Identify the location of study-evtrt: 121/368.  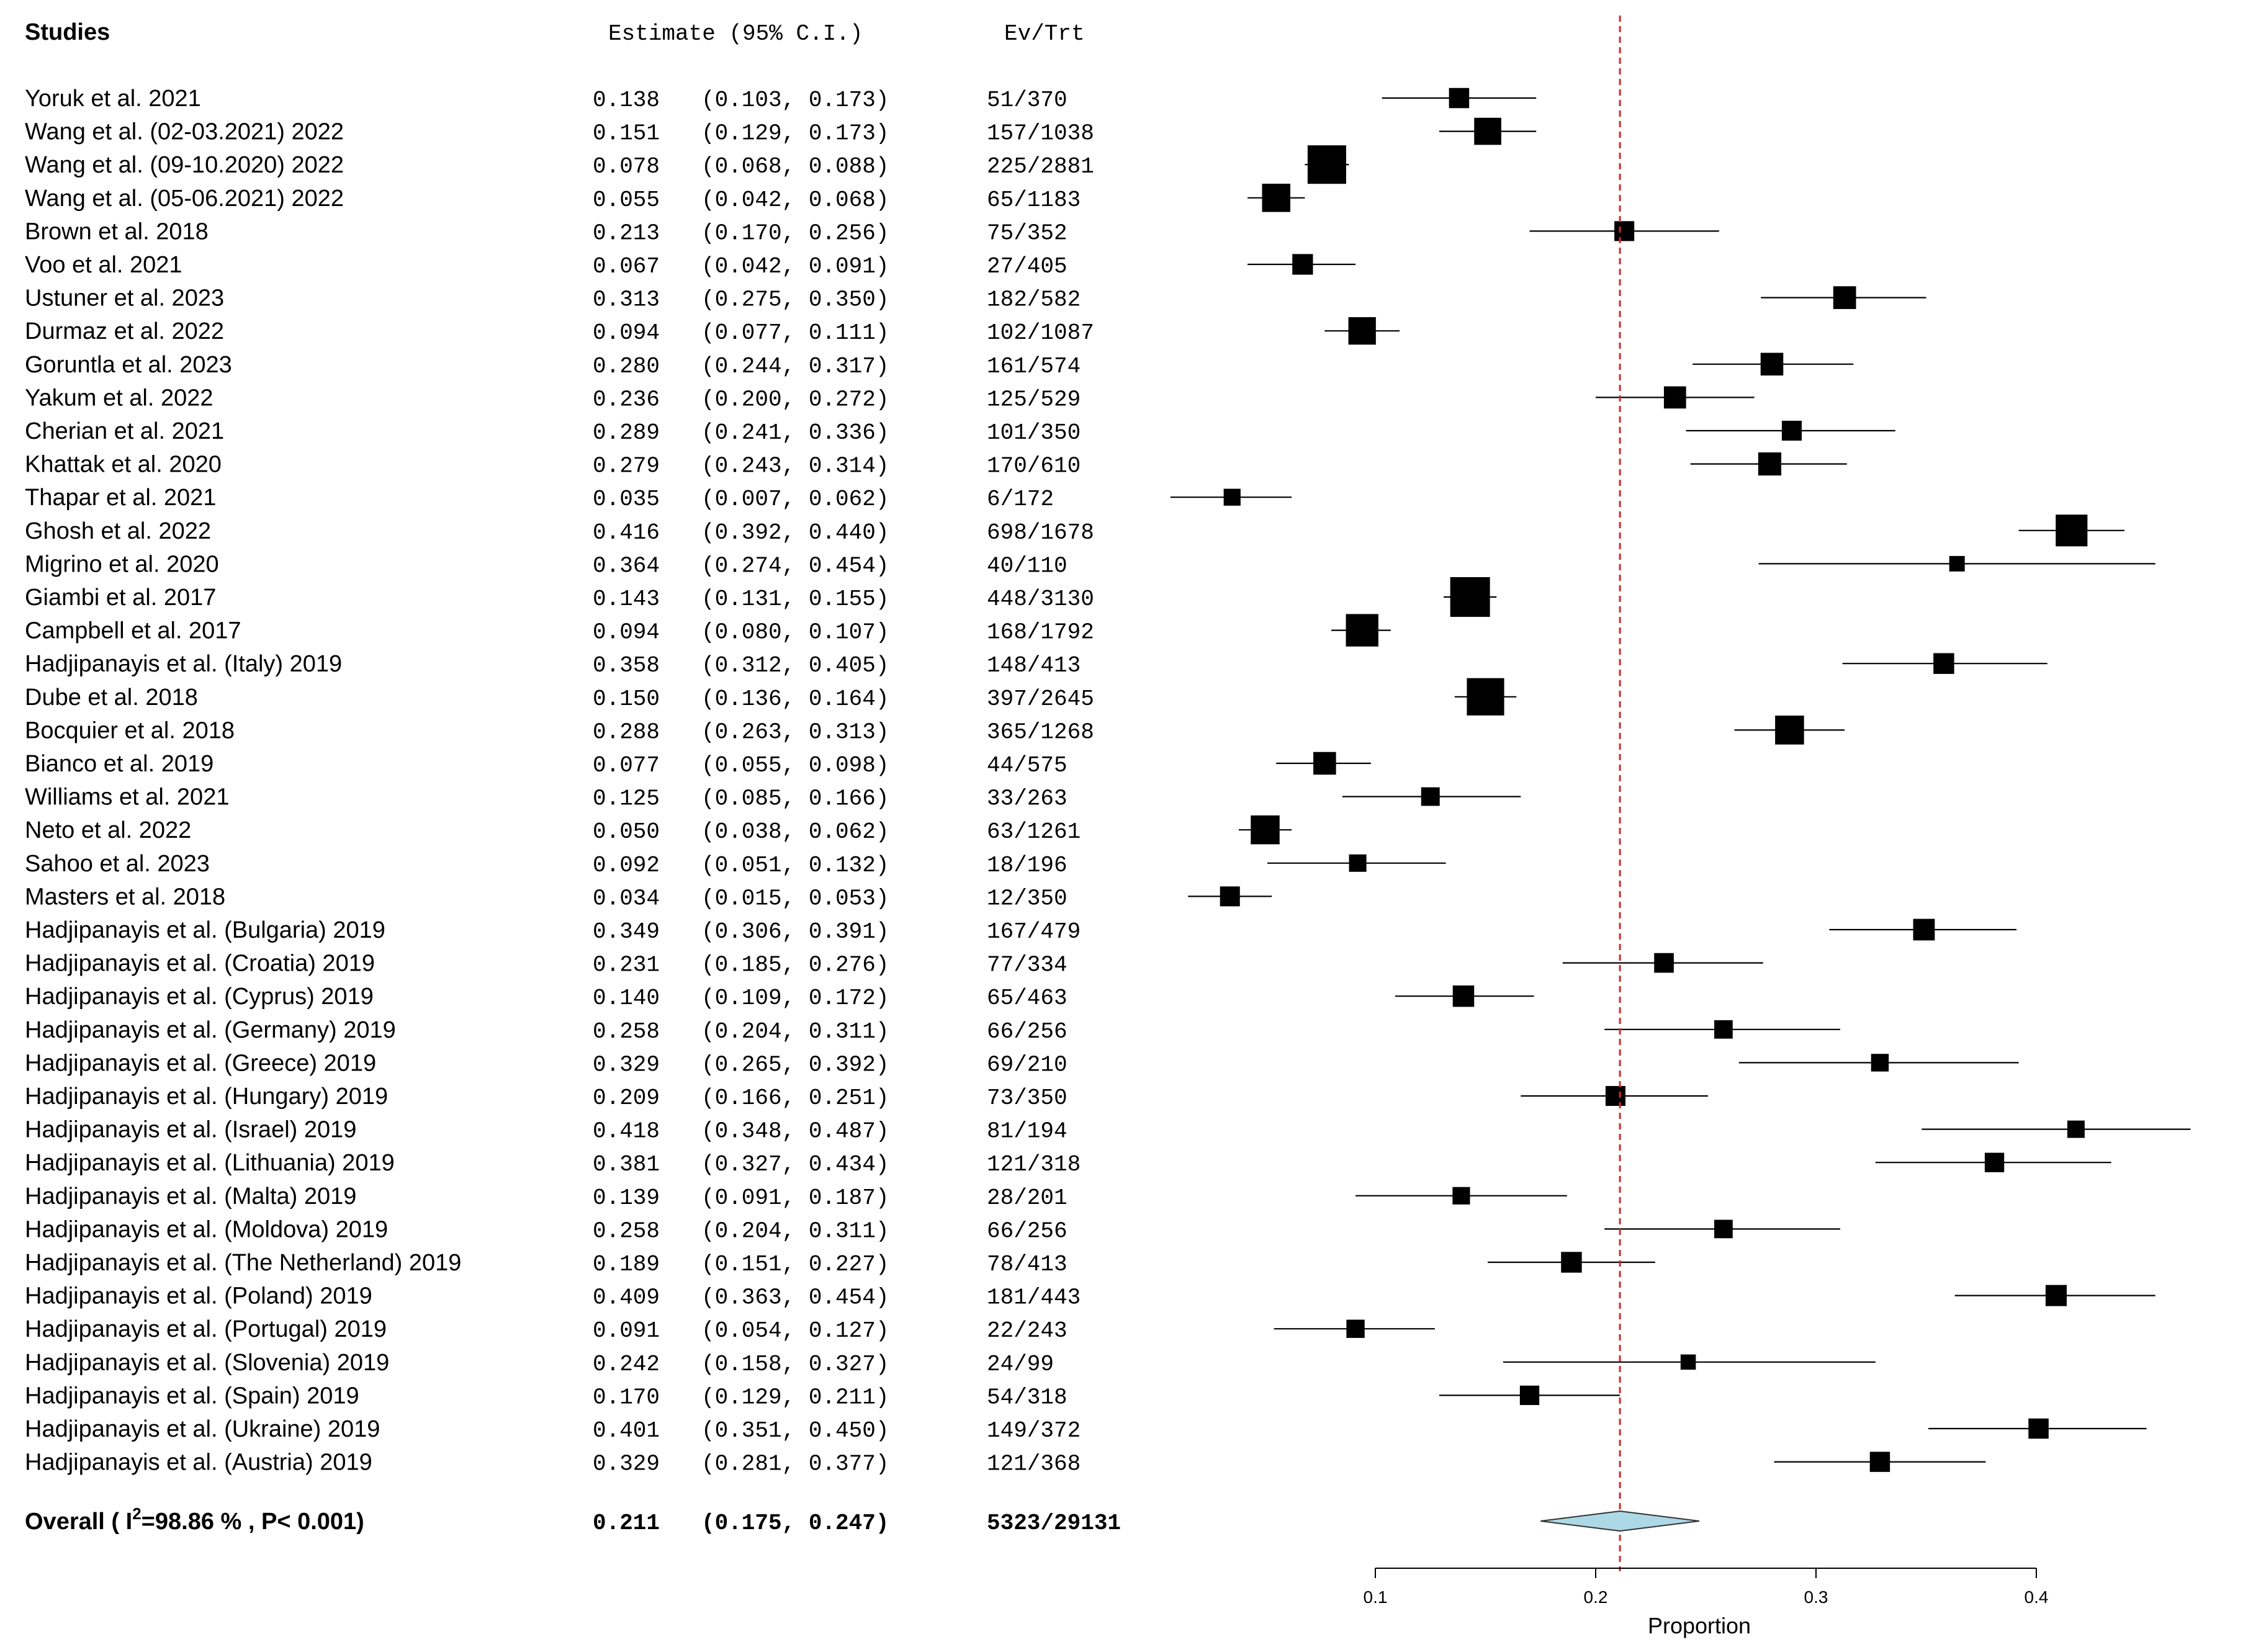
(1034, 1465).